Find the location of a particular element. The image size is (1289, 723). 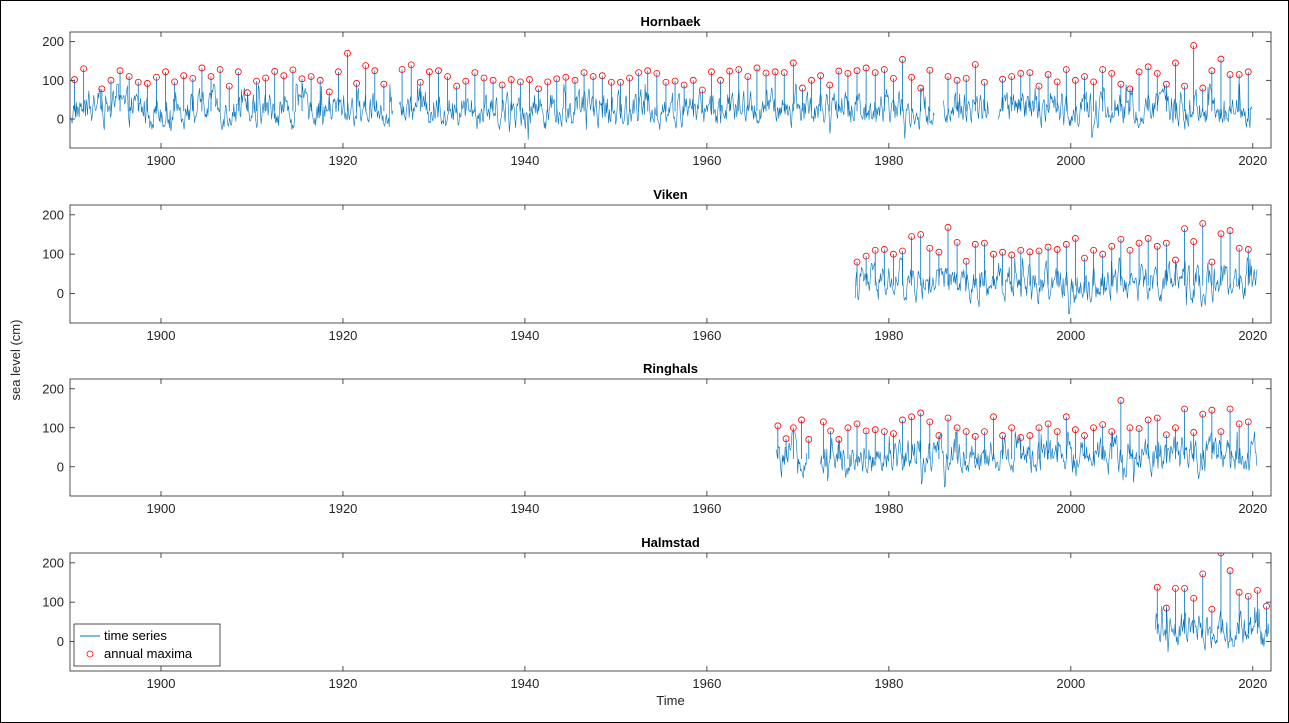

panel-title: Ringhals is located at coordinates (670, 368).